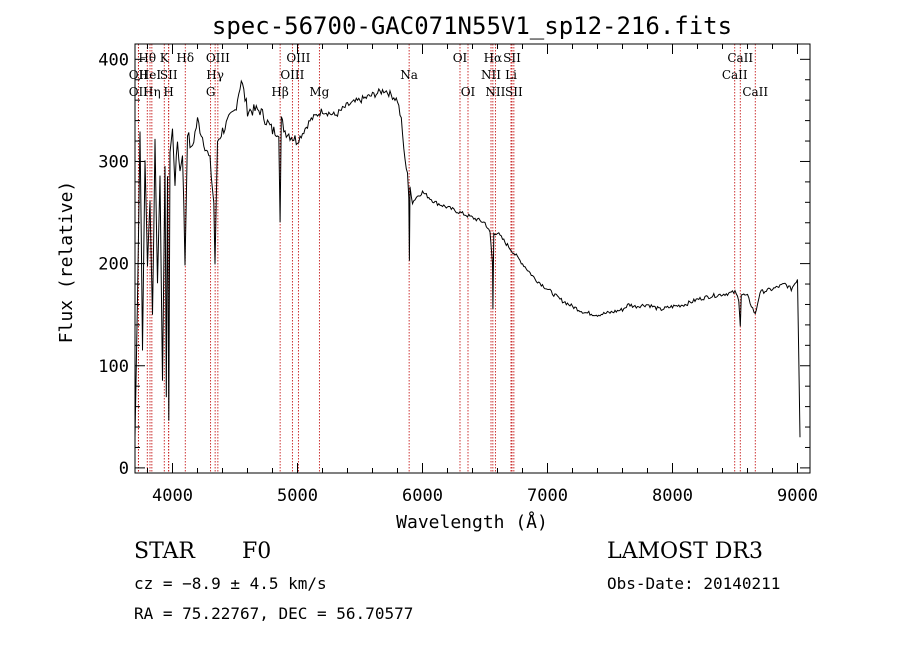 The width and height of the screenshot is (900, 649). Describe the element at coordinates (672, 496) in the screenshot. I see `x-tick-label-4: 8000` at that location.